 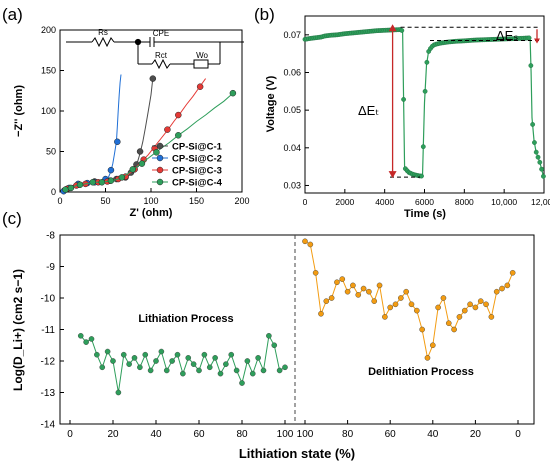 I want to click on panel-b-x-tick-label: 12,000, so click(x=540, y=202).